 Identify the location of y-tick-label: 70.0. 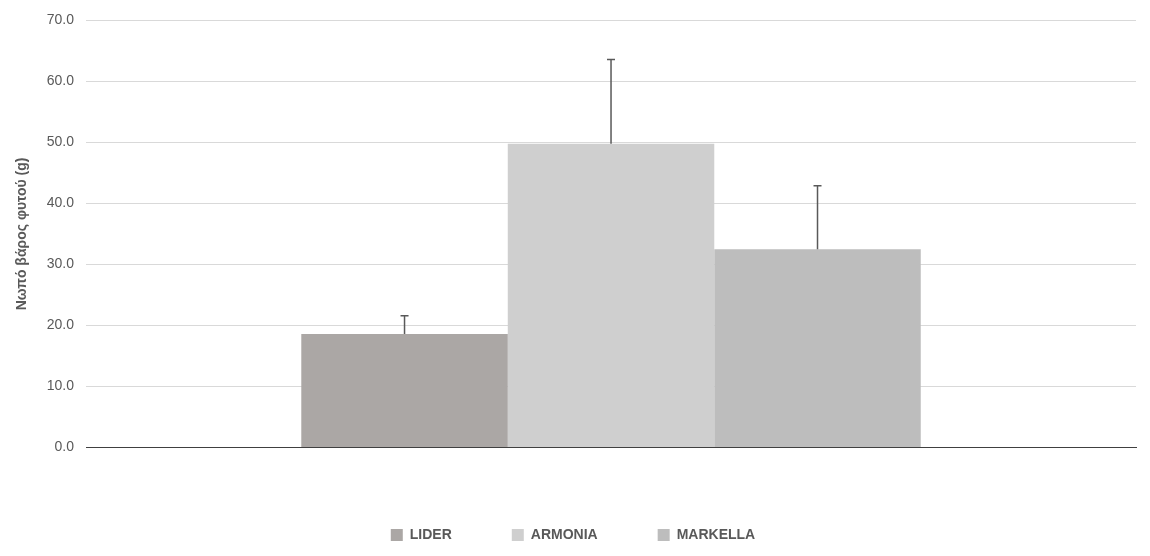
(60, 19).